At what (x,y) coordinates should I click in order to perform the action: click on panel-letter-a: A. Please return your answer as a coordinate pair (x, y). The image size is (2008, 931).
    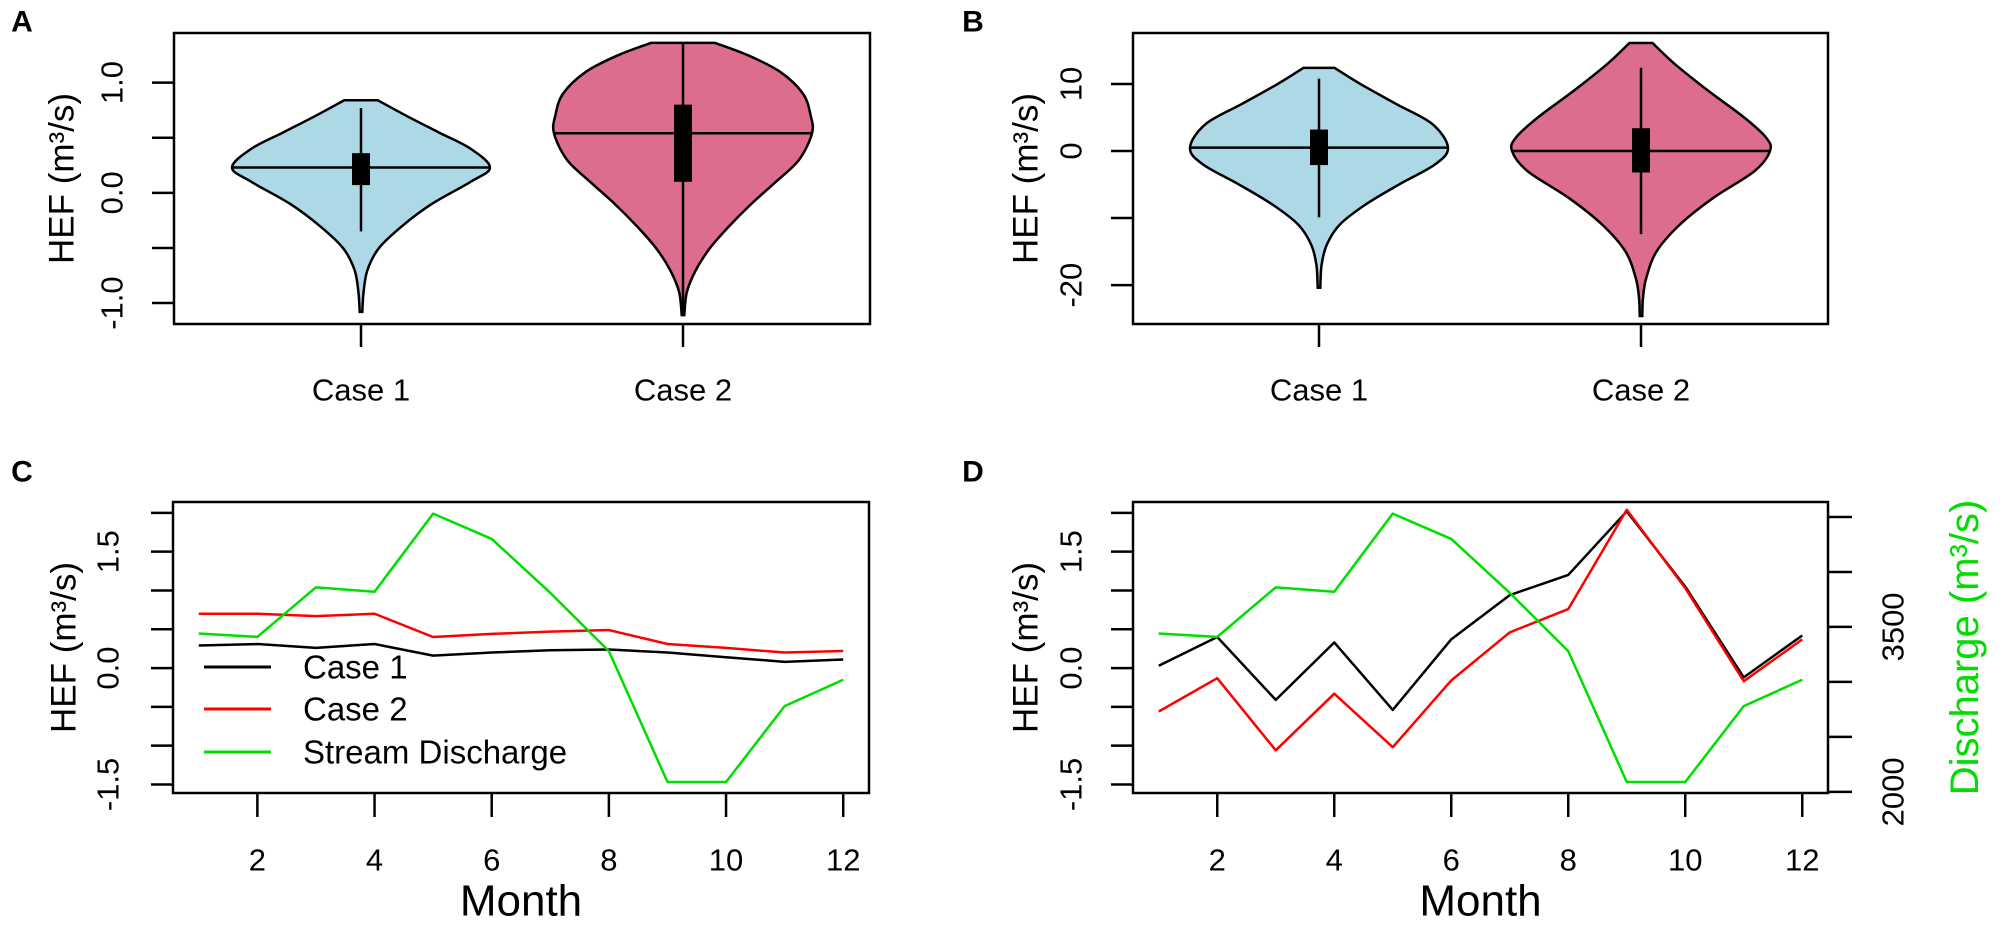
    Looking at the image, I should click on (22, 22).